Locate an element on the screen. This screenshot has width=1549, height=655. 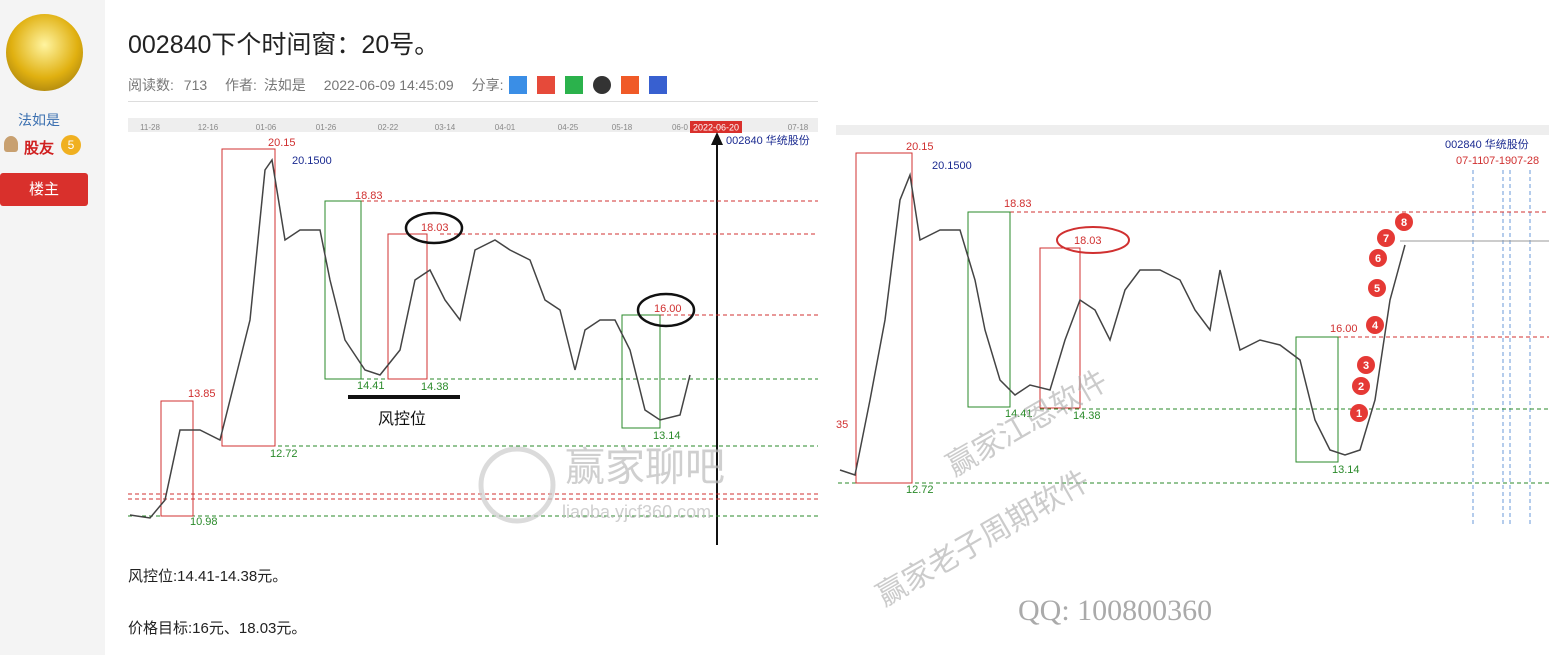
step-label: 7 is located at coordinates (1386, 239).